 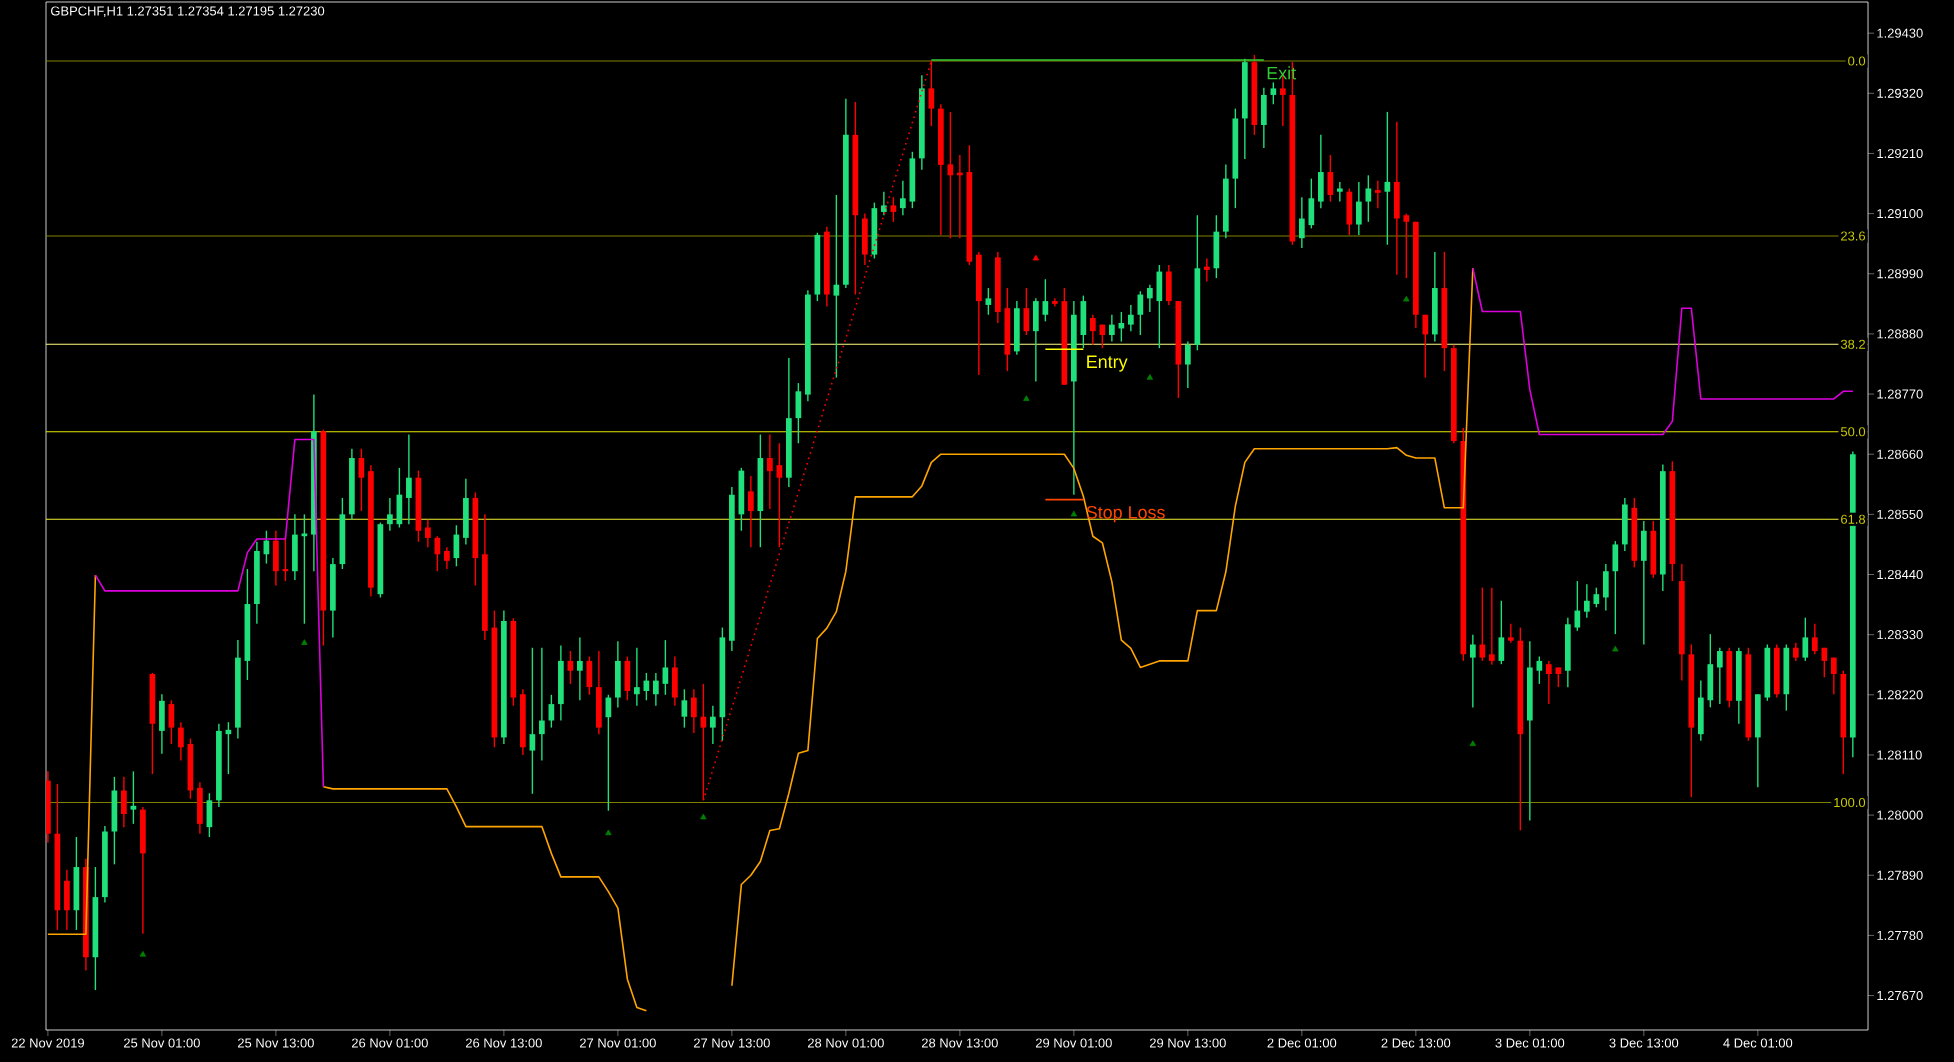 I want to click on series-label: Entry, so click(x=1107, y=363).